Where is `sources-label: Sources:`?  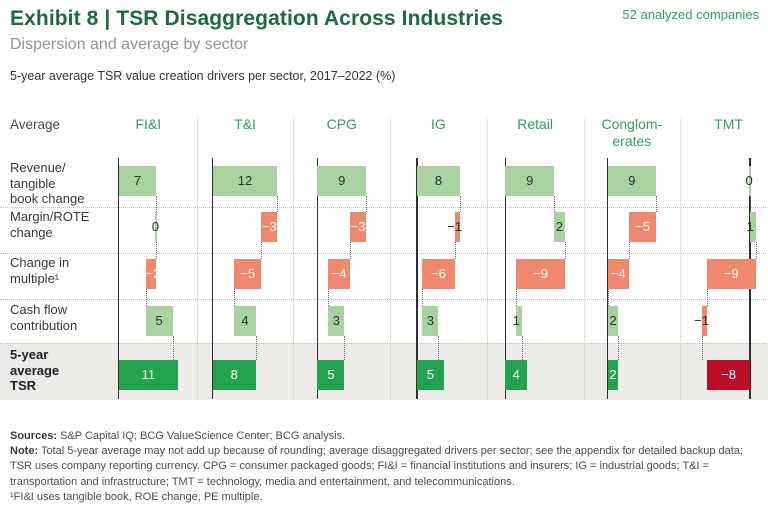 sources-label: Sources: is located at coordinates (34, 436).